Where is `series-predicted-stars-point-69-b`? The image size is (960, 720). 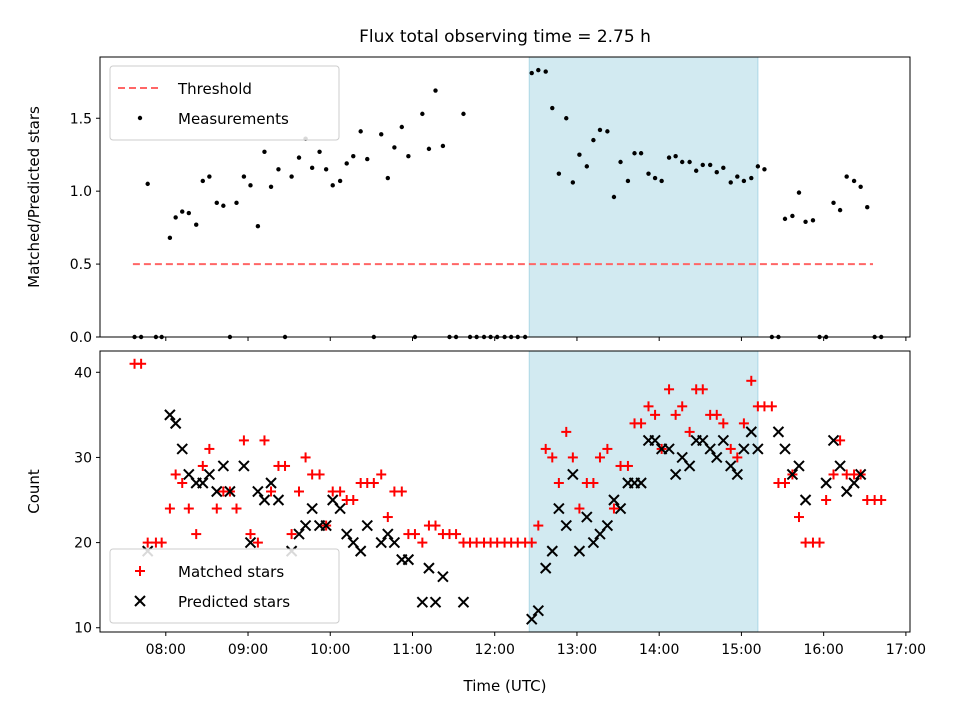
series-predicted-stars-point-69-b is located at coordinates (737, 474).